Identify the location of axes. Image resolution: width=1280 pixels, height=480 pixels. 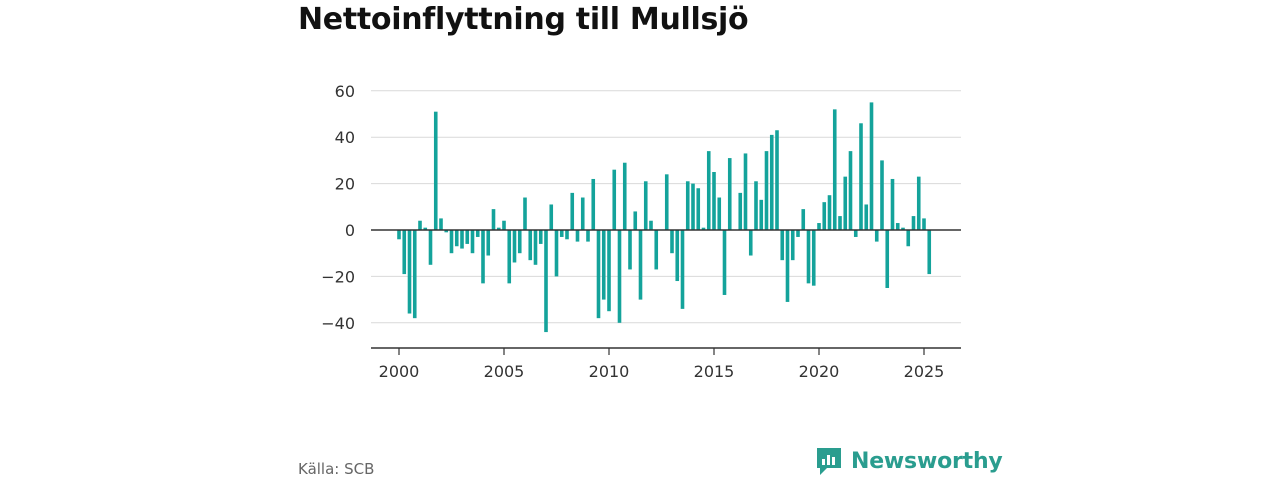
(666, 292).